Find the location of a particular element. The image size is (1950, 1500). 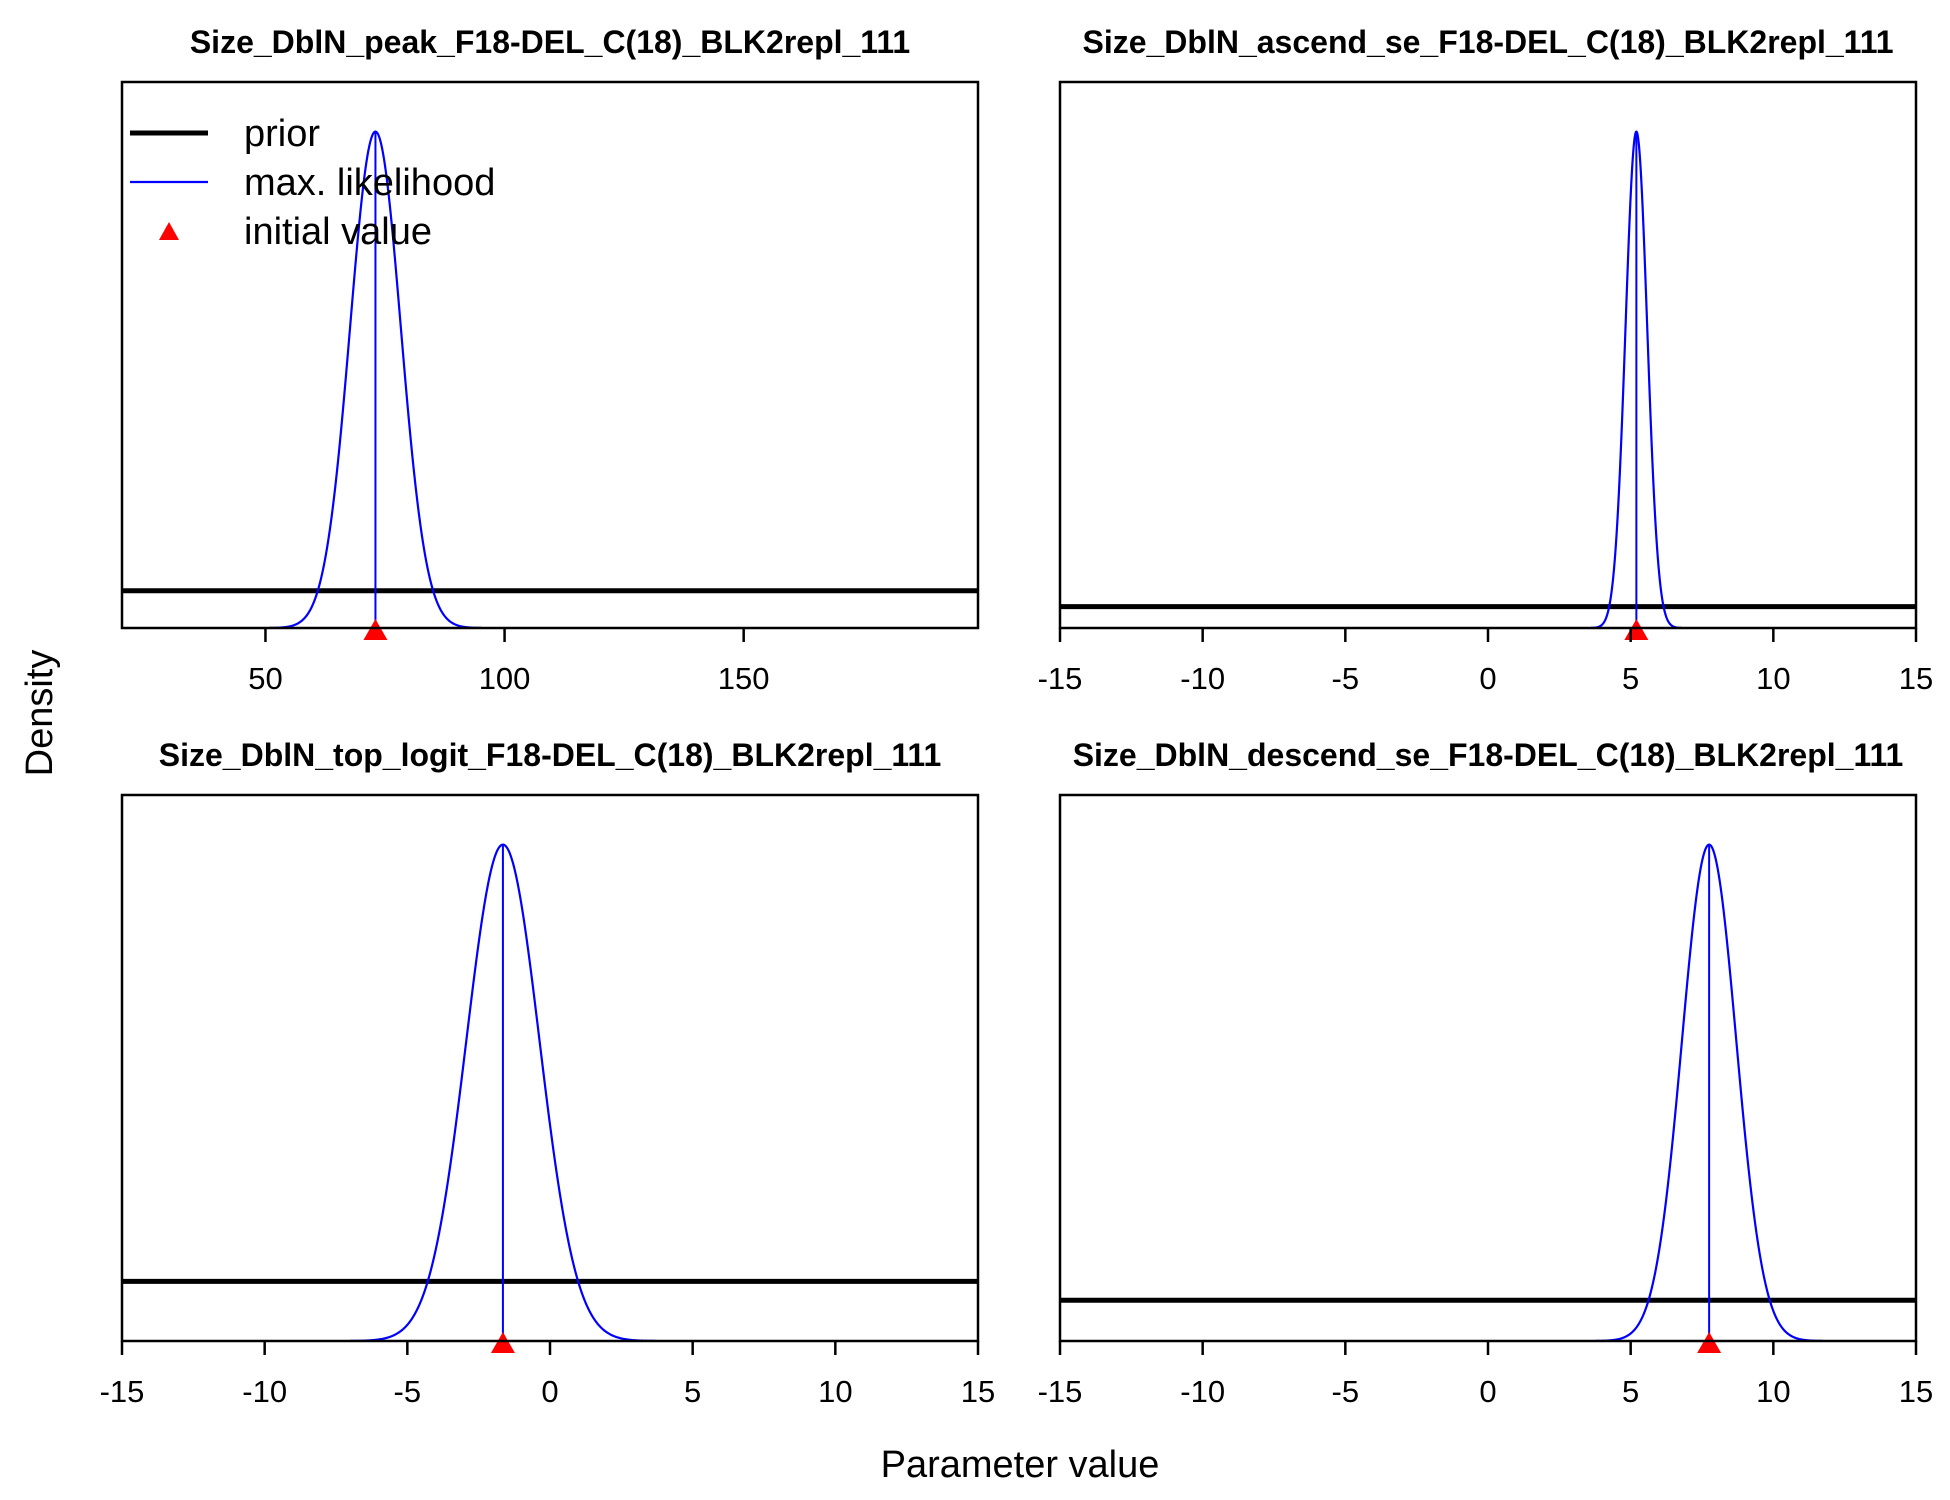

y-axis-label: Density is located at coordinates (40, 713).